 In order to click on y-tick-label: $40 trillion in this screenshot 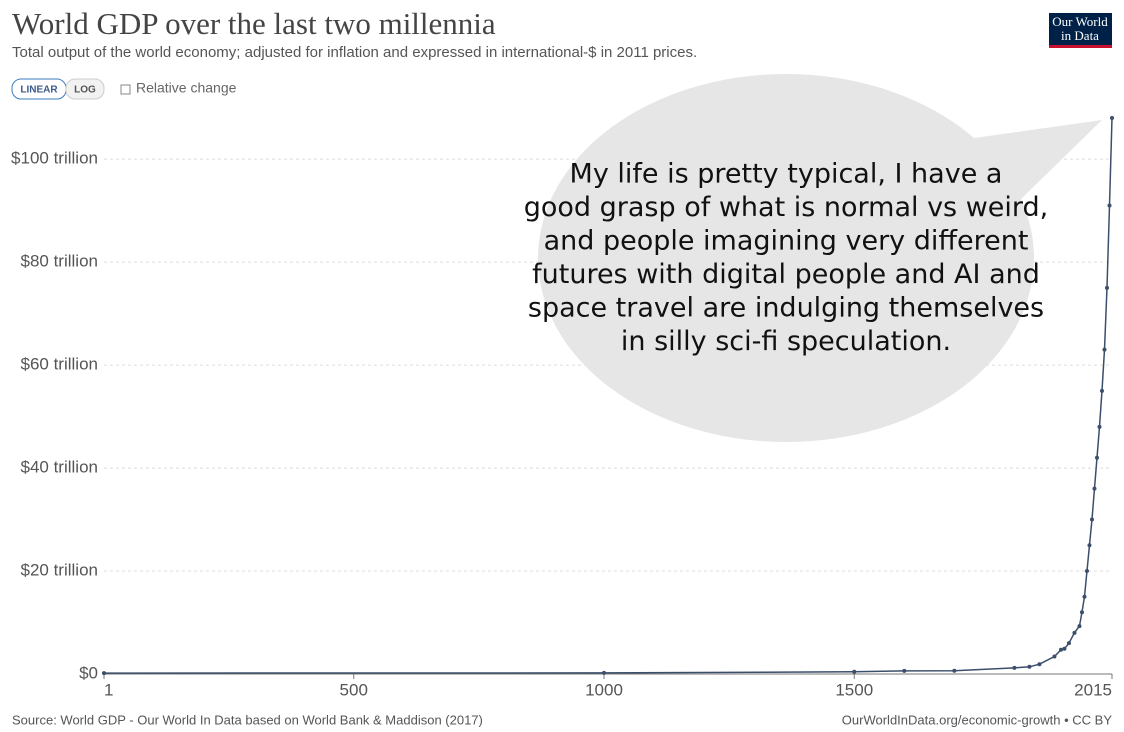, I will do `click(60, 467)`.